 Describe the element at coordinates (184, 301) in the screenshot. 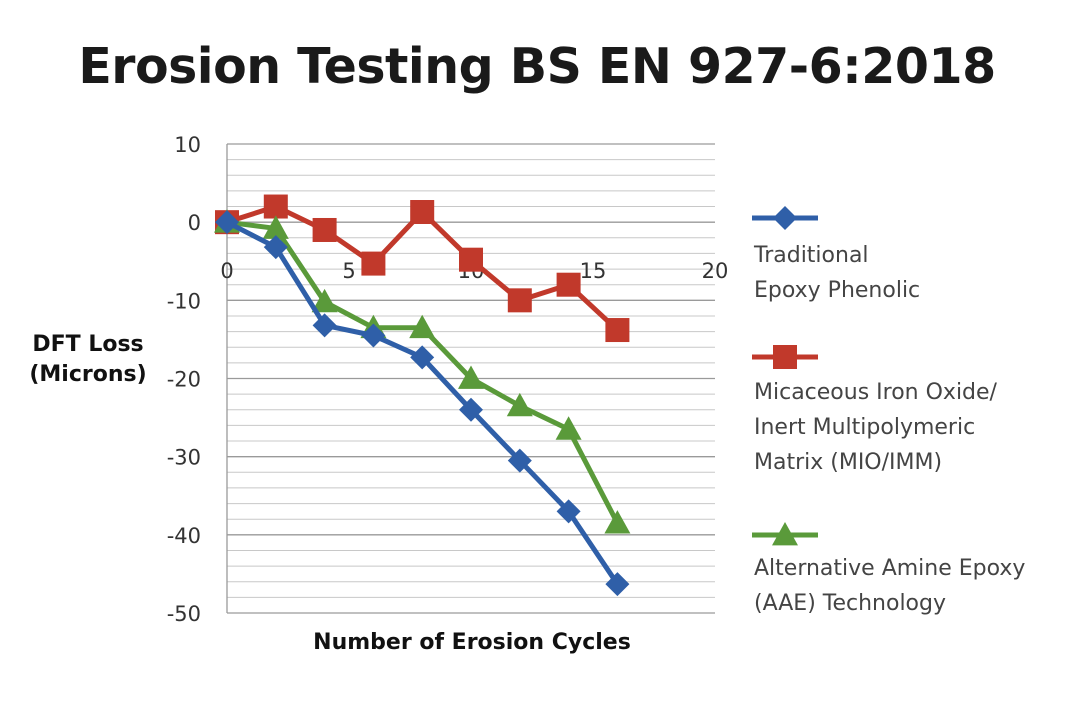

I see `y-tick-label: -10` at that location.